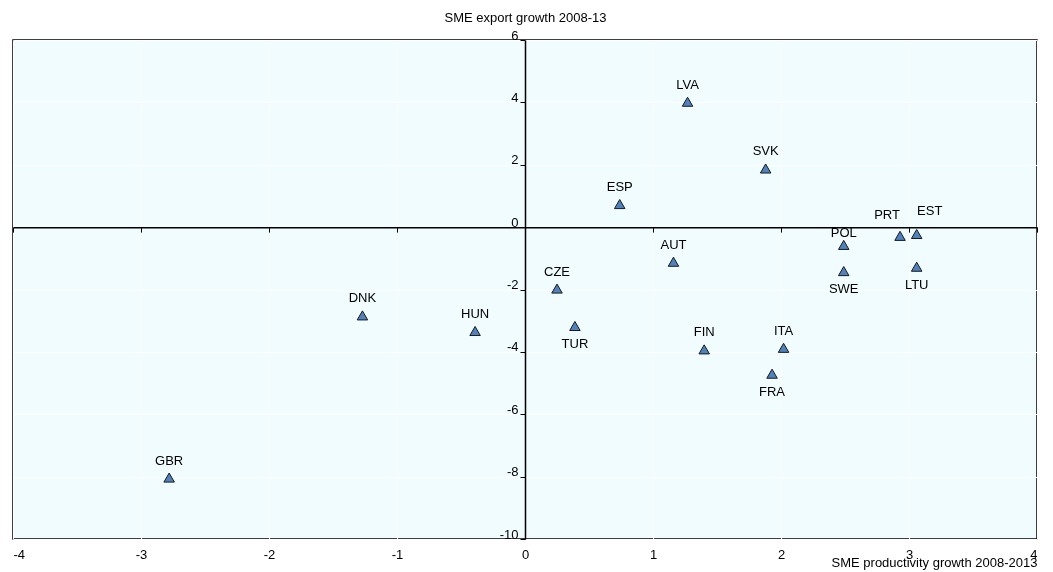  What do you see at coordinates (783, 330) in the screenshot?
I see `series-label: ITA` at bounding box center [783, 330].